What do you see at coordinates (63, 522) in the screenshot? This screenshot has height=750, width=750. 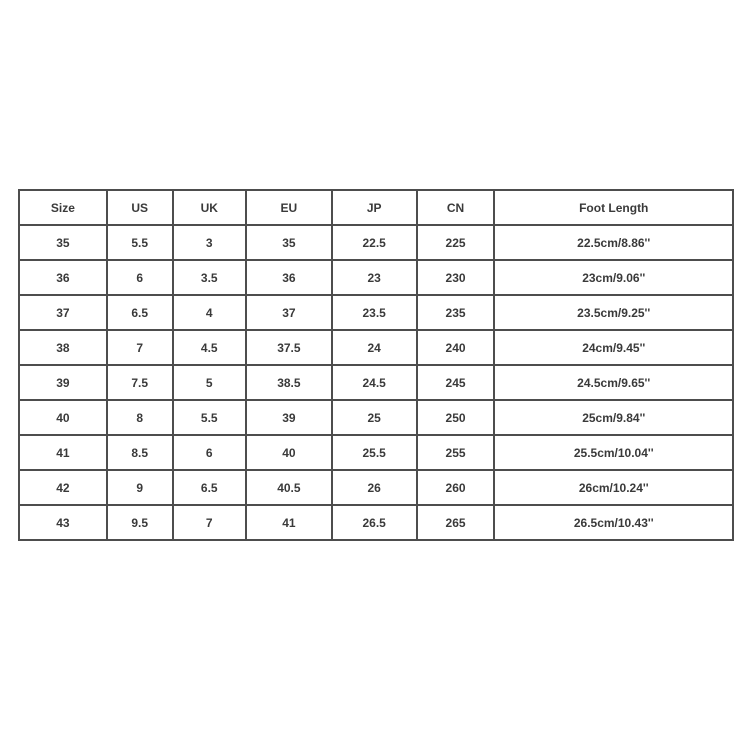 I see `table-cell: 43` at bounding box center [63, 522].